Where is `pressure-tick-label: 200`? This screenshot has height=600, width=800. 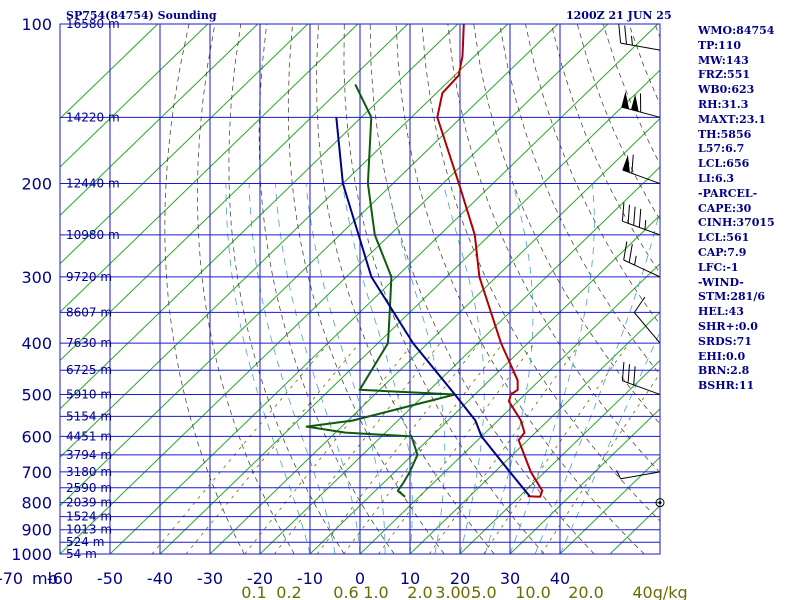
pressure-tick-label: 200 is located at coordinates (36, 184).